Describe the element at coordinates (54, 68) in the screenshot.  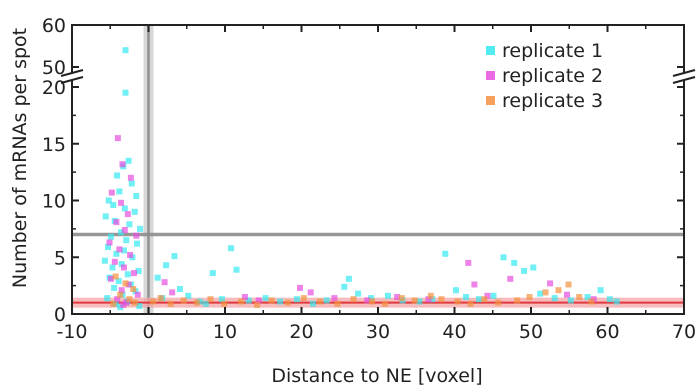
I see `y-tick-label: 50` at that location.